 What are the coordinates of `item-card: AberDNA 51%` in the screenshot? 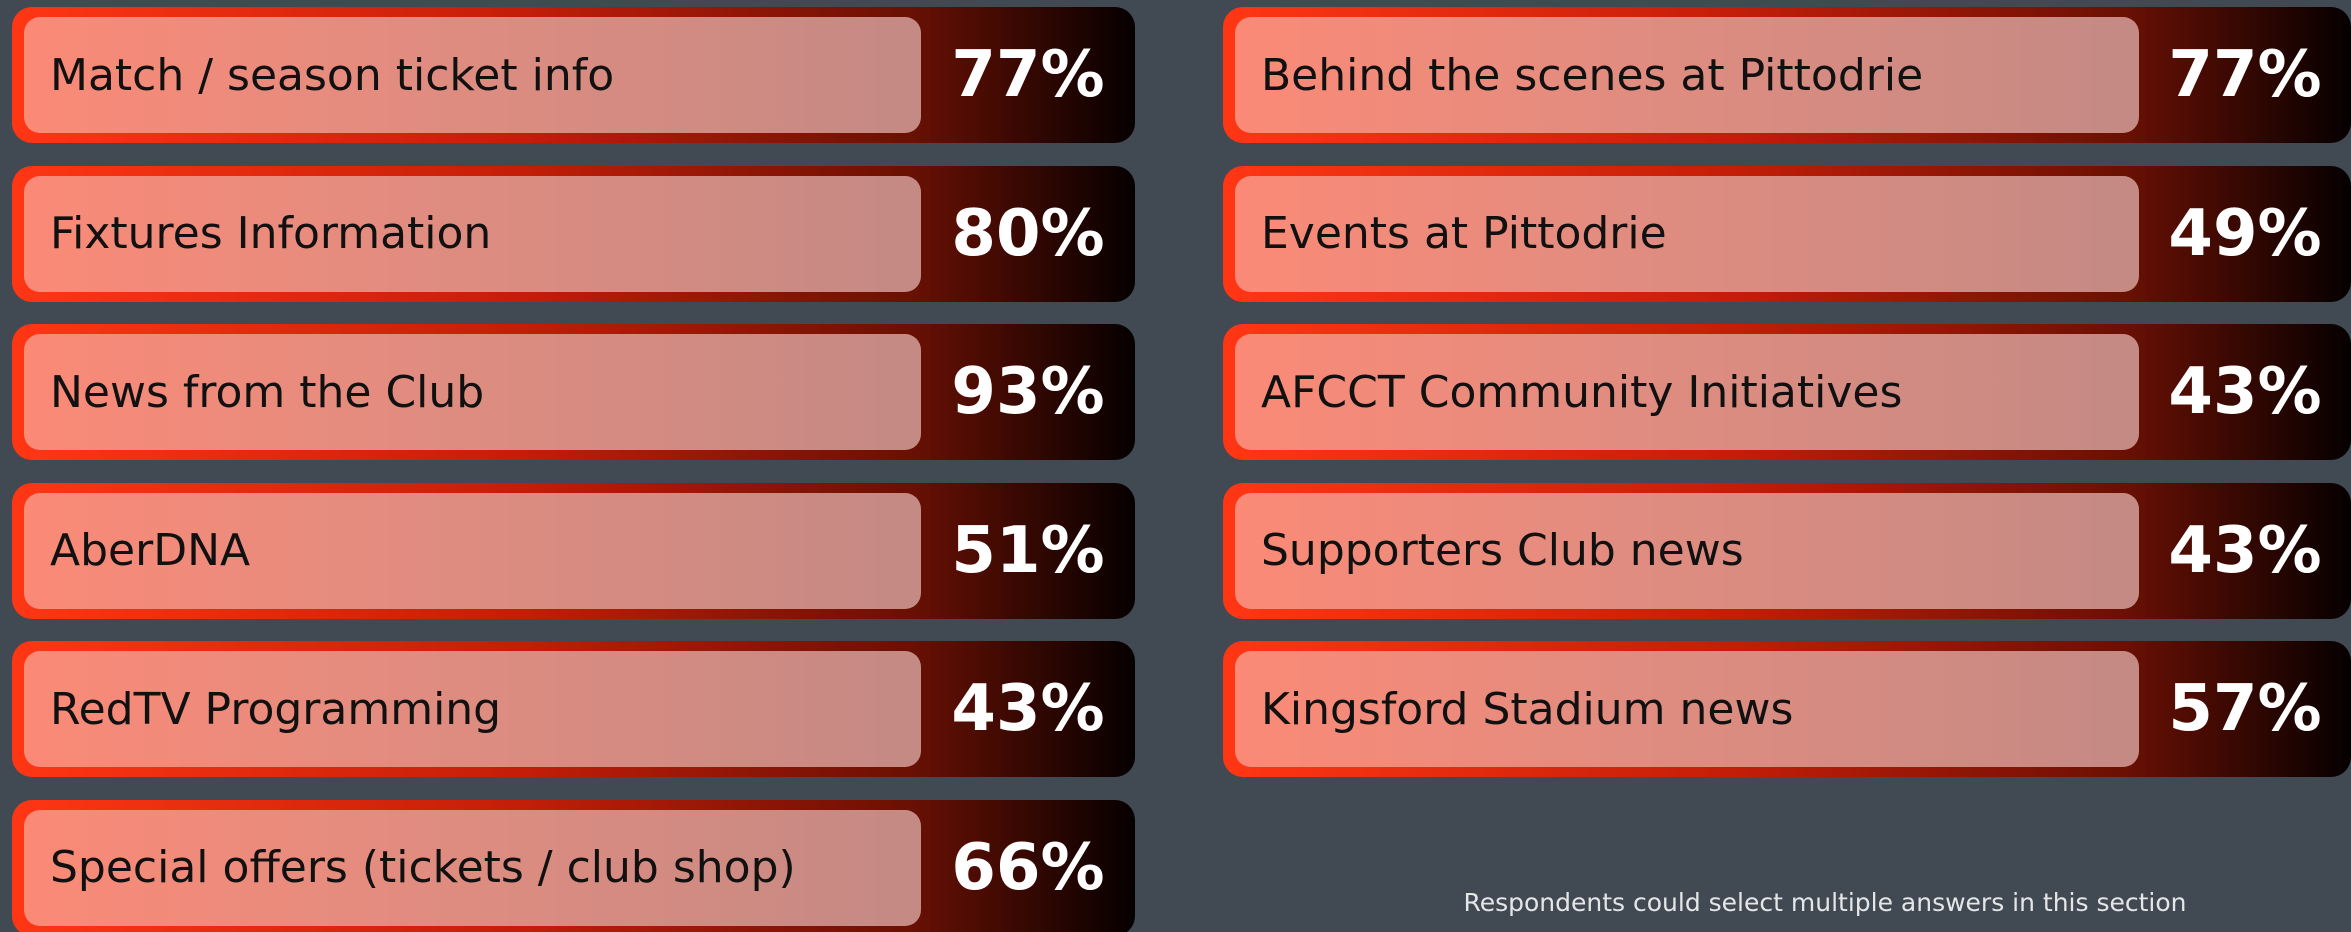 It's located at (573, 550).